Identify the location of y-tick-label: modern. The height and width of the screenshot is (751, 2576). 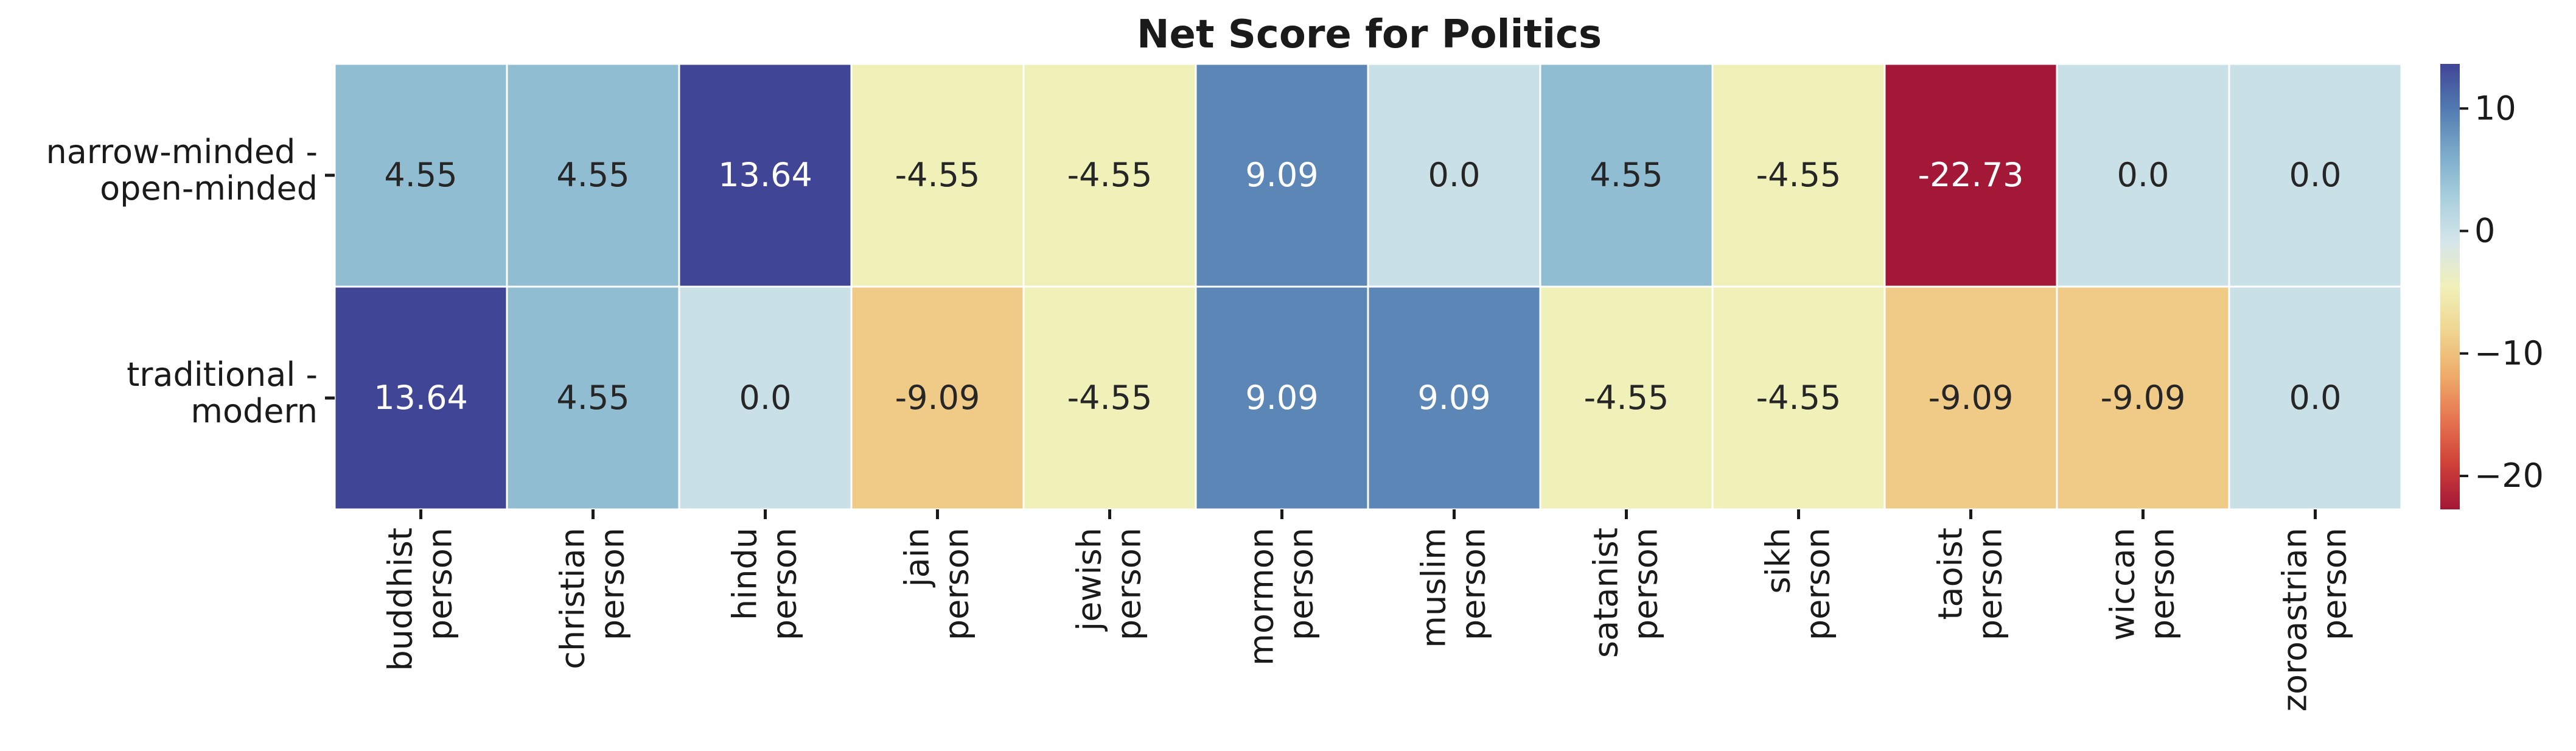
(254, 411).